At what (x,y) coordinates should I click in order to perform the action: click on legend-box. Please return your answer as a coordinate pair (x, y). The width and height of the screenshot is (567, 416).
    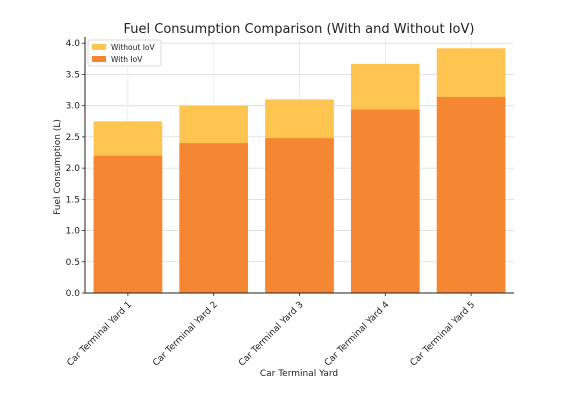
    Looking at the image, I should click on (124, 53).